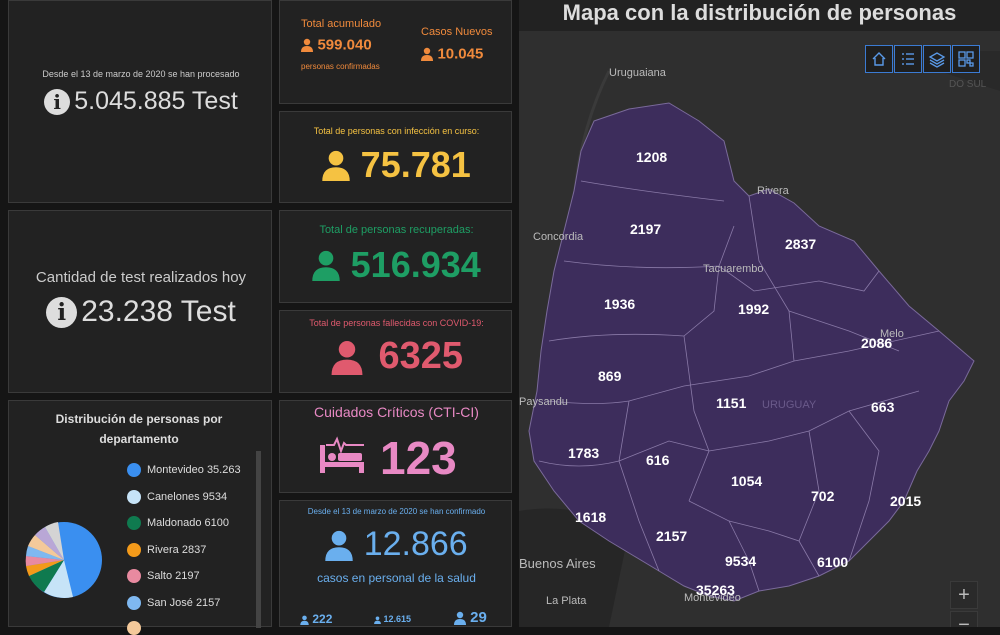 The image size is (1000, 635). Describe the element at coordinates (163, 576) in the screenshot. I see `legend-item: Salto 2197` at that location.